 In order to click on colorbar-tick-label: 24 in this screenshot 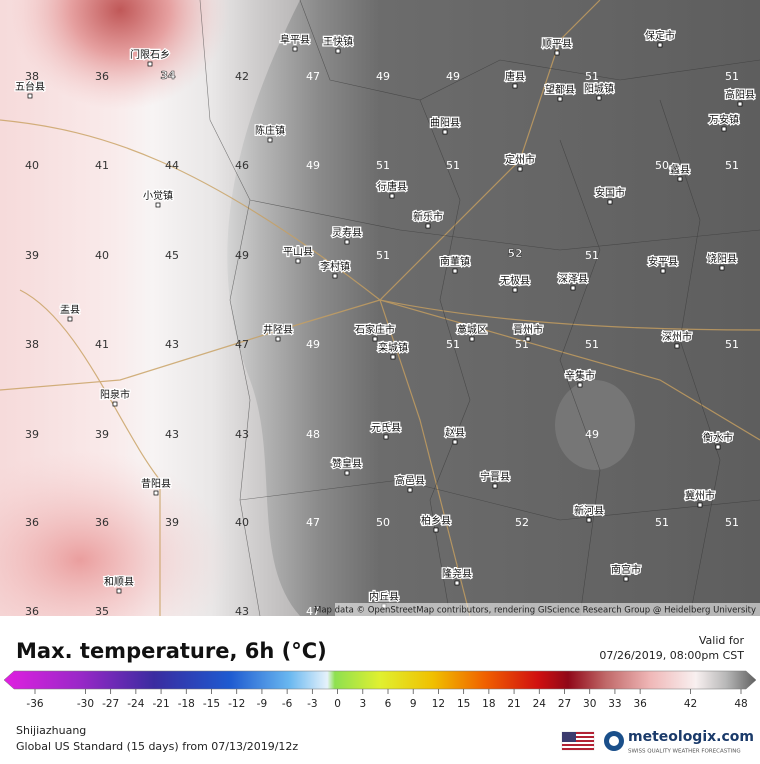, I will do `click(540, 704)`.